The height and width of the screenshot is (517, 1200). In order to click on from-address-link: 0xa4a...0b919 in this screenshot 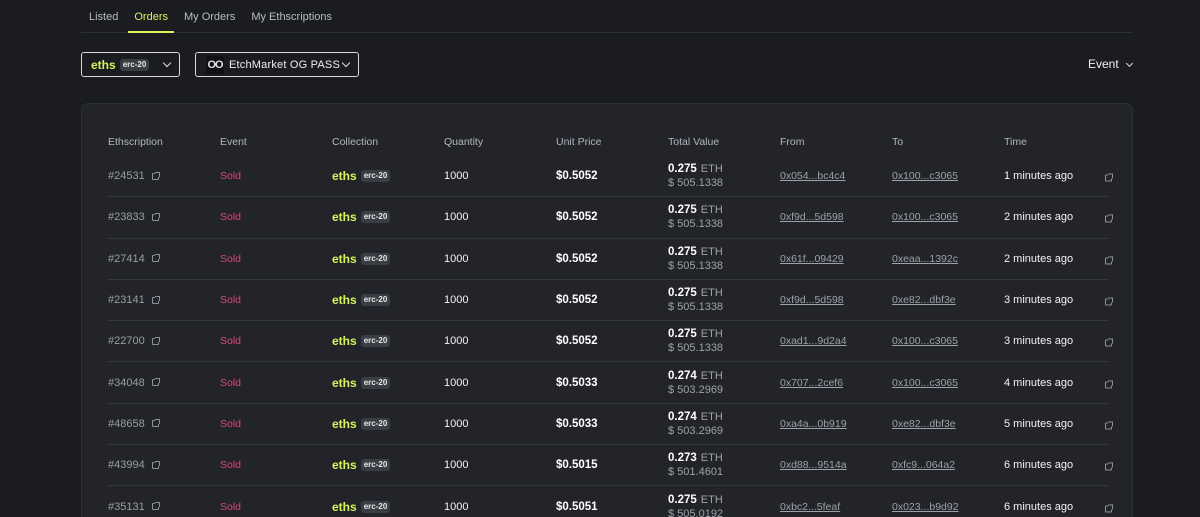, I will do `click(813, 423)`.